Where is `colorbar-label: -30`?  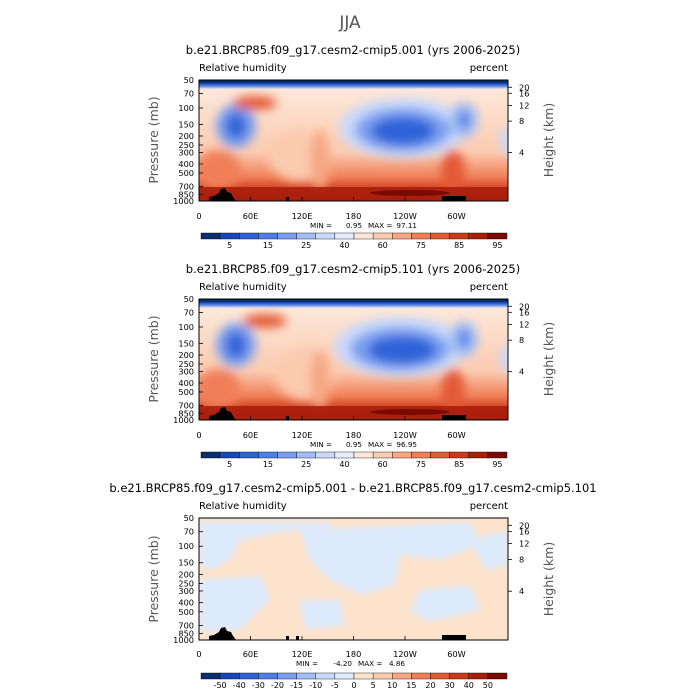
colorbar-label: -30 is located at coordinates (258, 685).